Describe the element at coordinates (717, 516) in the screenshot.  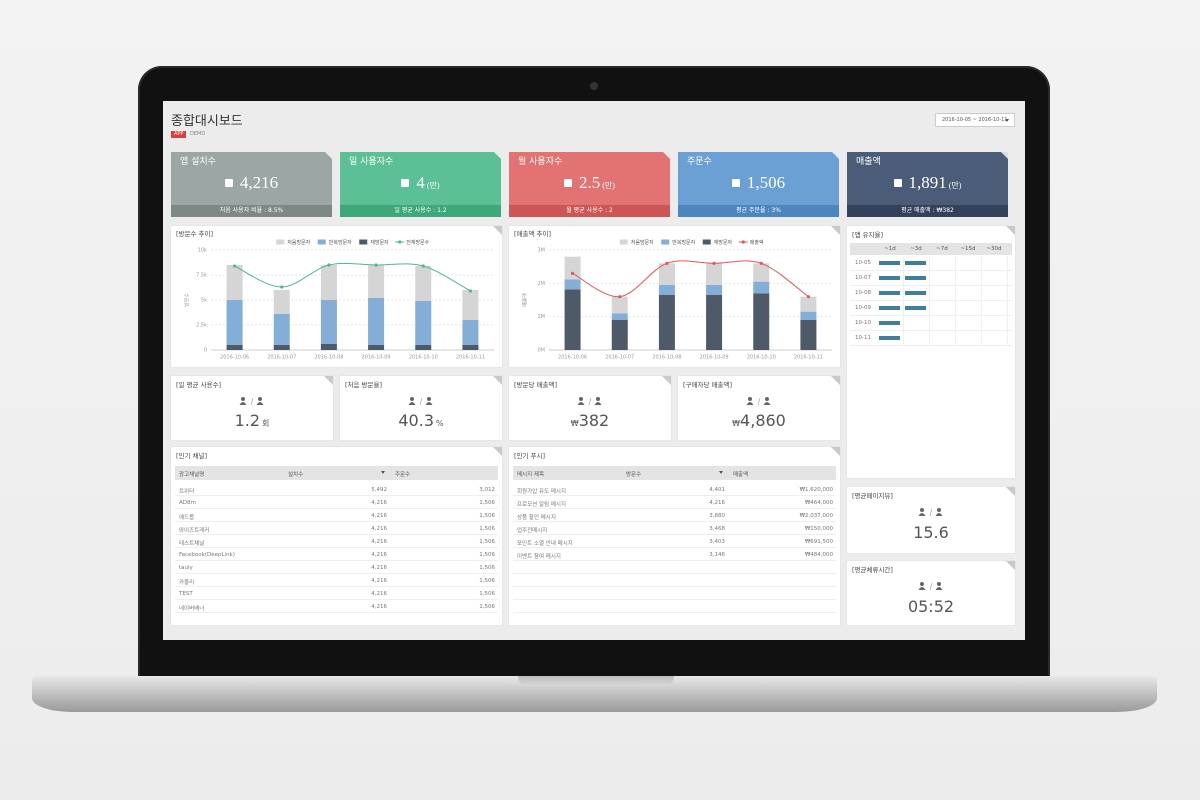
I see `table-cell: 3,880` at that location.